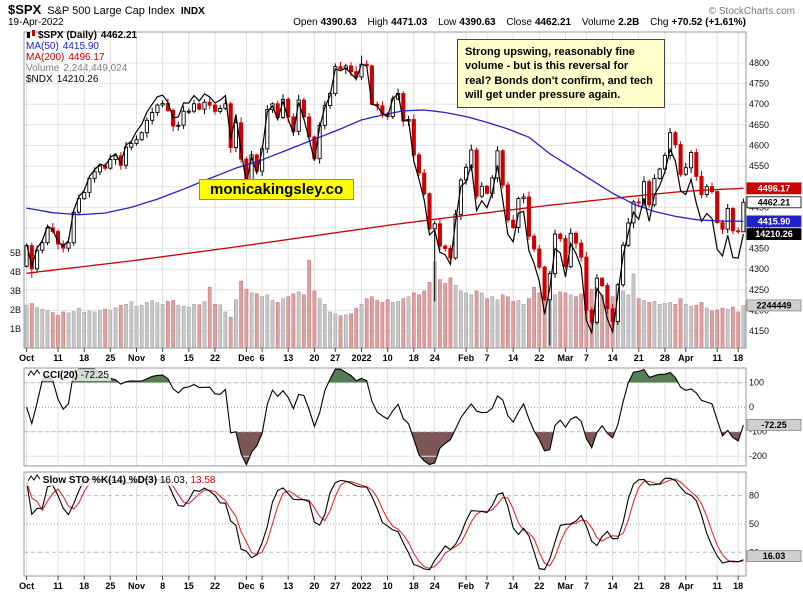 The image size is (803, 608). I want to click on svg-text: 22, so click(539, 586).